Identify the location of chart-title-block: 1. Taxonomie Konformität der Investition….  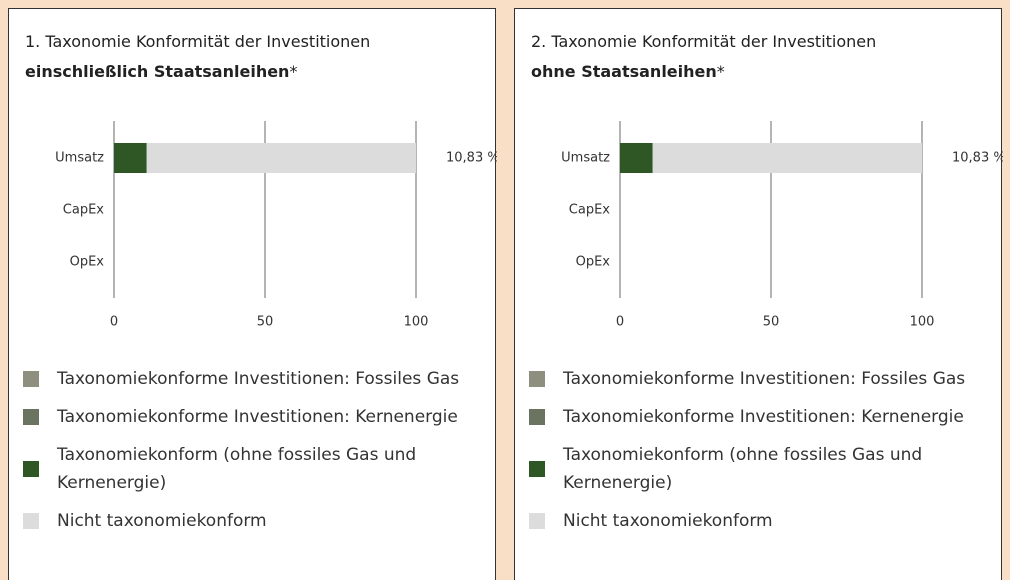
(197, 57).